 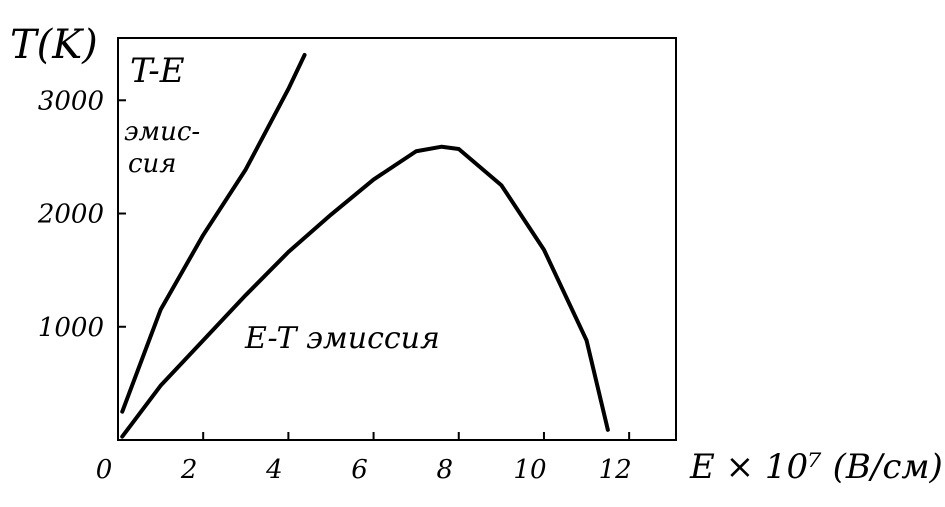 I want to click on annotation: E-T эмиссия, so click(x=342, y=338).